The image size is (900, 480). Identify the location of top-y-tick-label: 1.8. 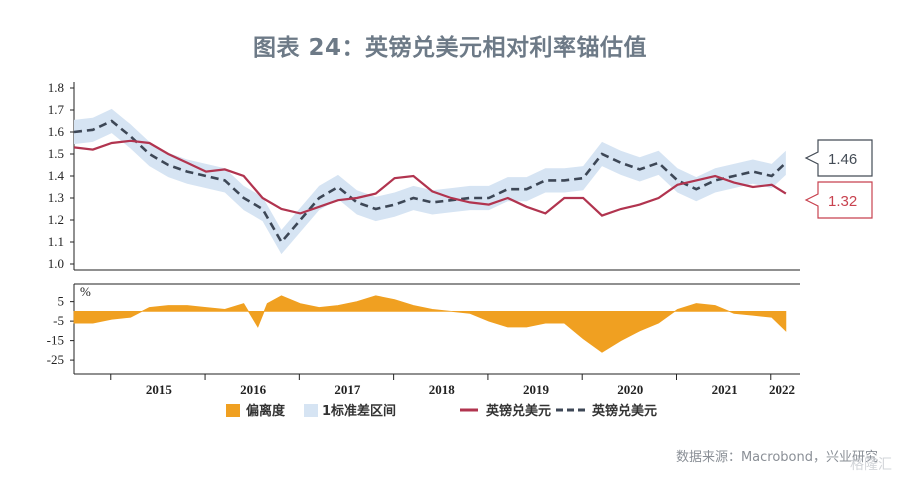
(56, 87).